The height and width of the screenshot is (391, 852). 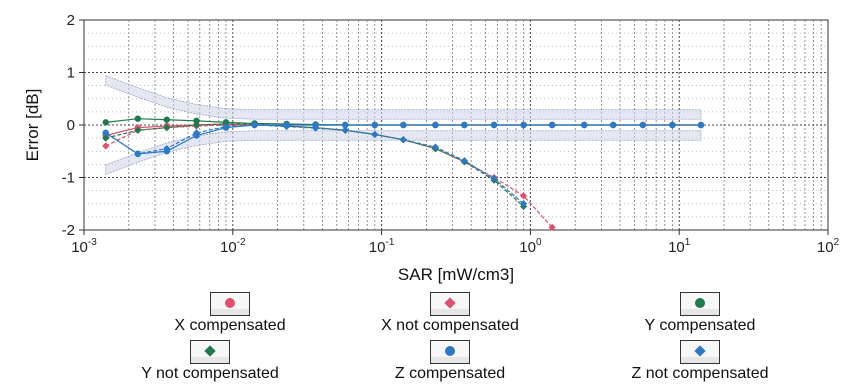 What do you see at coordinates (382, 246) in the screenshot?
I see `x-tick-label: 10⁻¹` at bounding box center [382, 246].